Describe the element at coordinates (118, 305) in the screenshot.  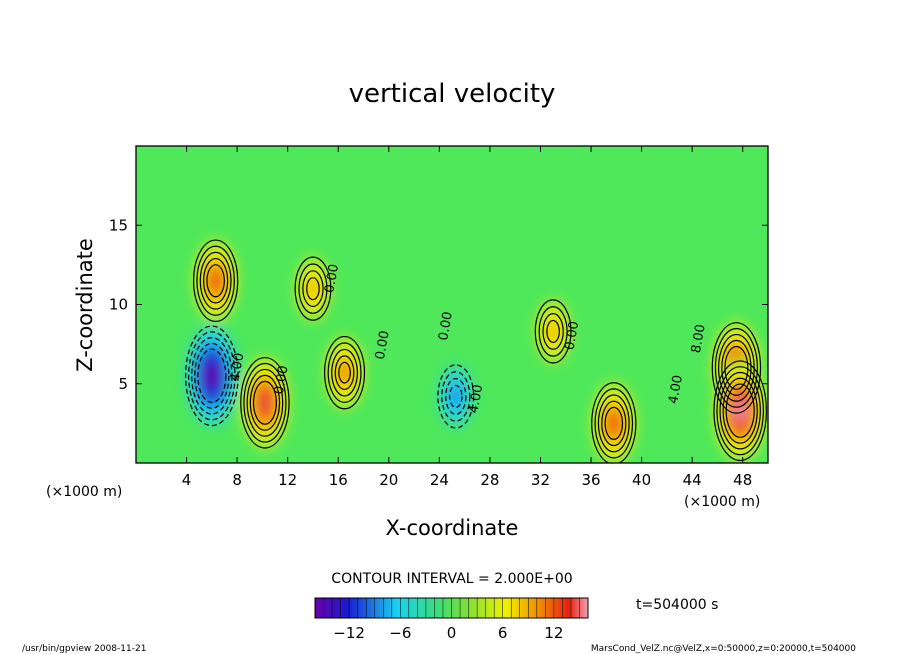
I see `y-tick-label: 10` at that location.